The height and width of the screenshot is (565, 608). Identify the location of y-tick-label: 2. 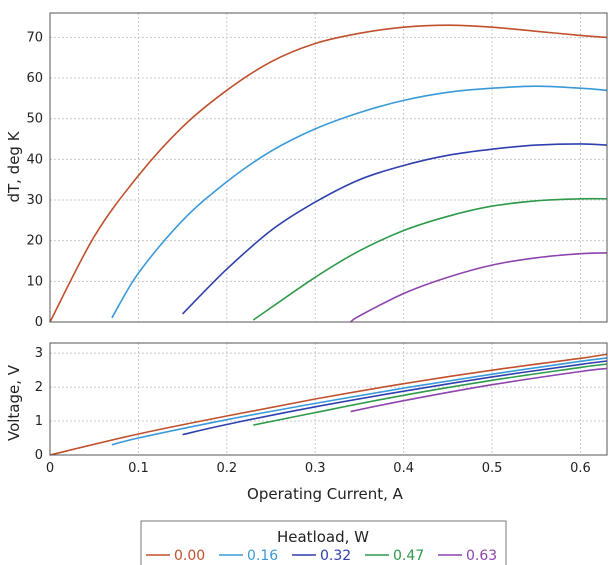
(39, 387).